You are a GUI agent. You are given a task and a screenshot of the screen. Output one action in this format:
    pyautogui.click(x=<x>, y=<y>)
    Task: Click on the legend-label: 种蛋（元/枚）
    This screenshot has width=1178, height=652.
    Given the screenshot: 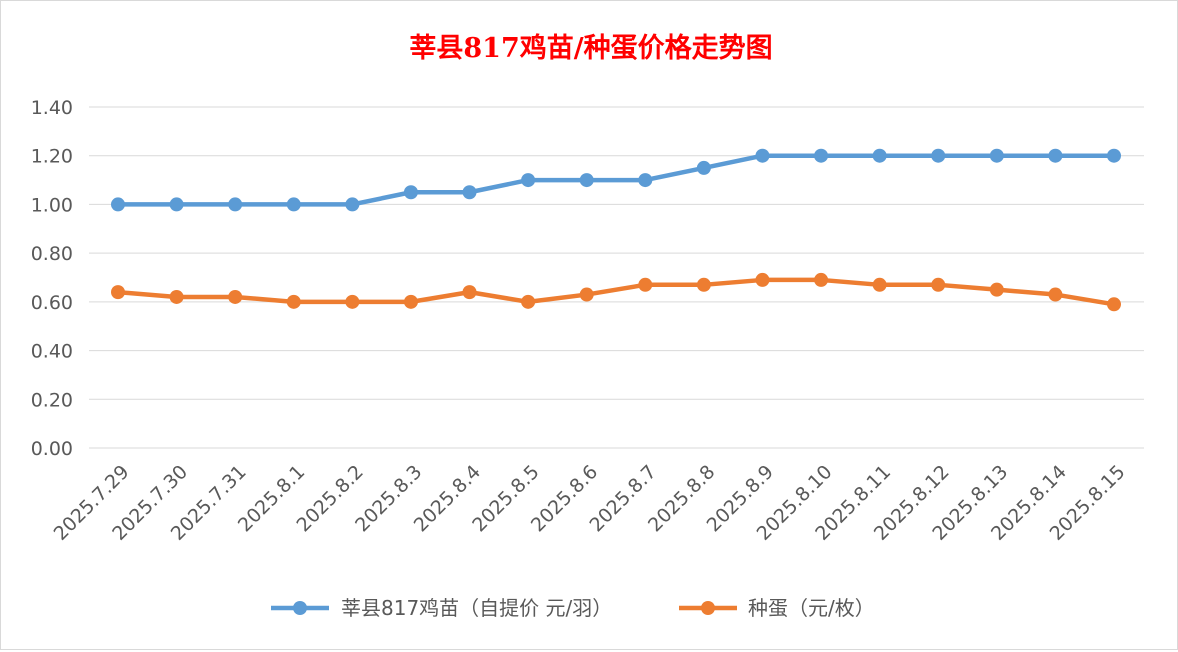 What is the action you would take?
    pyautogui.click(x=811, y=608)
    